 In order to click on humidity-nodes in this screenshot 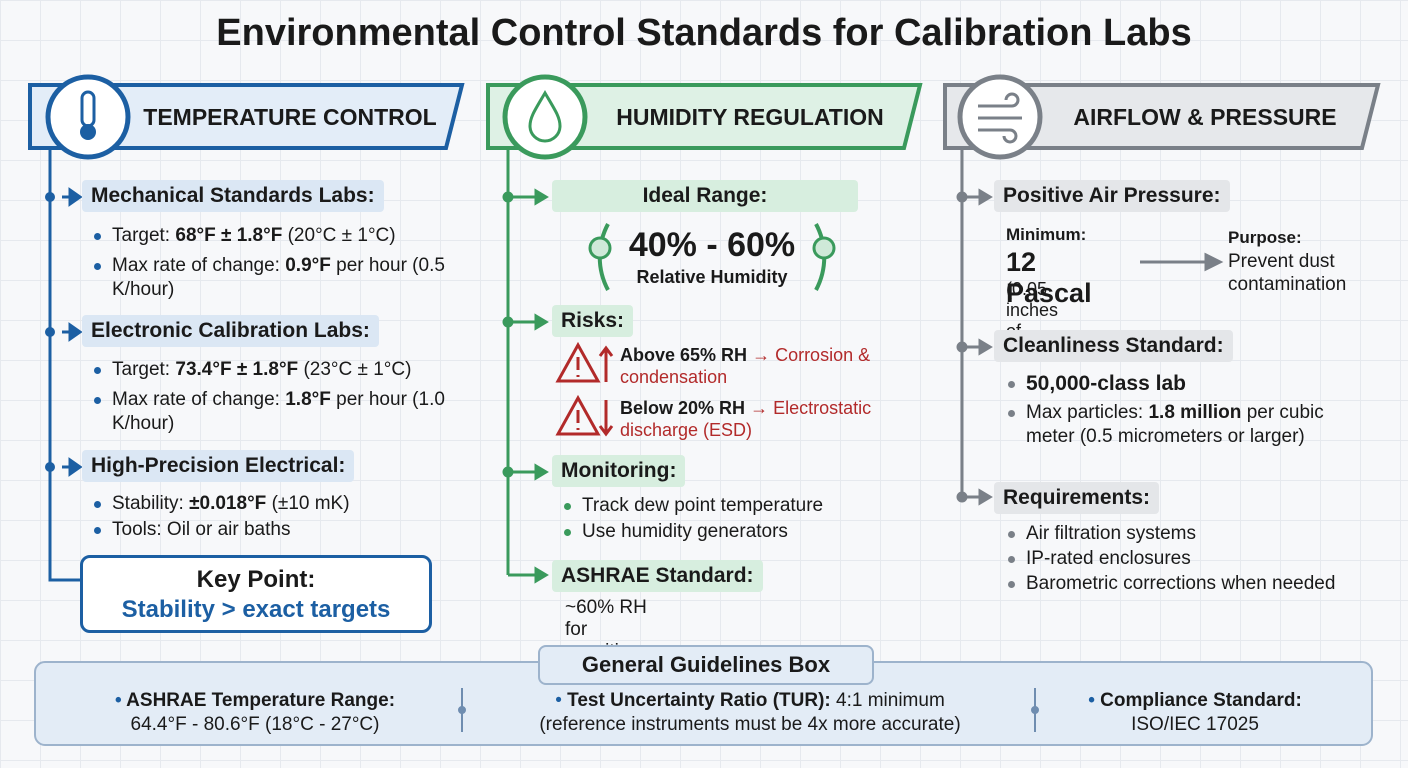, I will do `click(525, 386)`.